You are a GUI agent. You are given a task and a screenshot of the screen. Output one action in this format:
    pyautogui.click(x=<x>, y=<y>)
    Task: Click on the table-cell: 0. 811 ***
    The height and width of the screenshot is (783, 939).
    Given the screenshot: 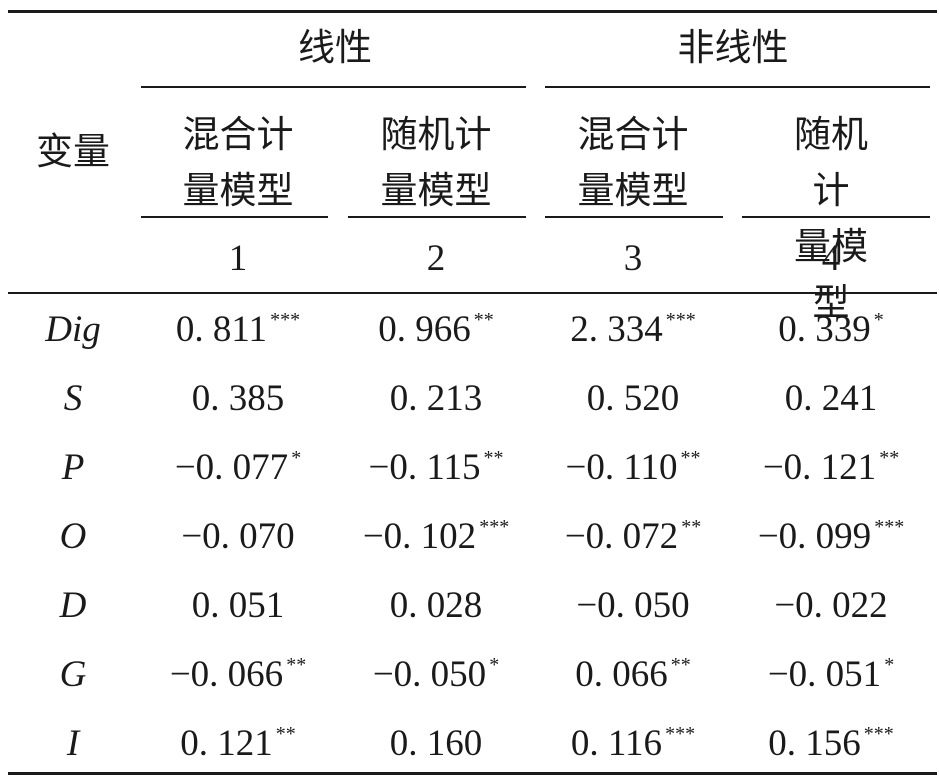 What is the action you would take?
    pyautogui.click(x=238, y=329)
    